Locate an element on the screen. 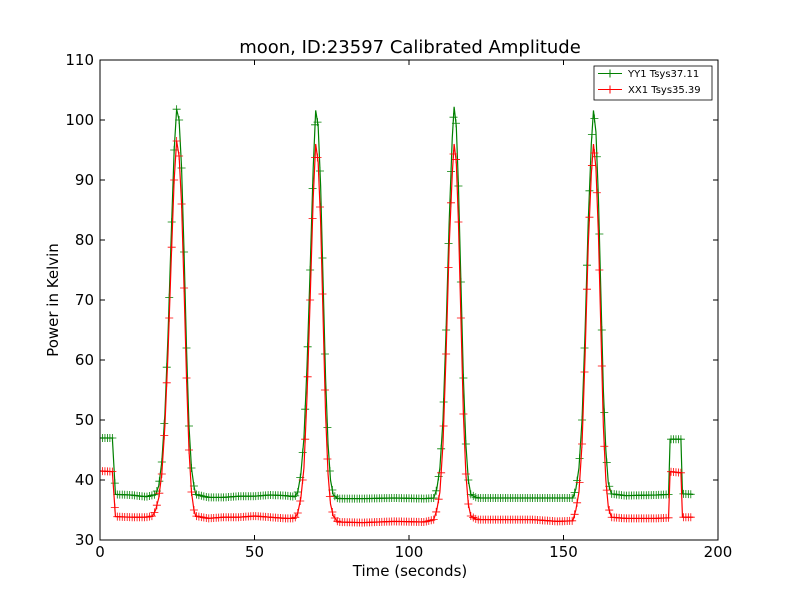  y-tick-label: 50 is located at coordinates (84, 420).